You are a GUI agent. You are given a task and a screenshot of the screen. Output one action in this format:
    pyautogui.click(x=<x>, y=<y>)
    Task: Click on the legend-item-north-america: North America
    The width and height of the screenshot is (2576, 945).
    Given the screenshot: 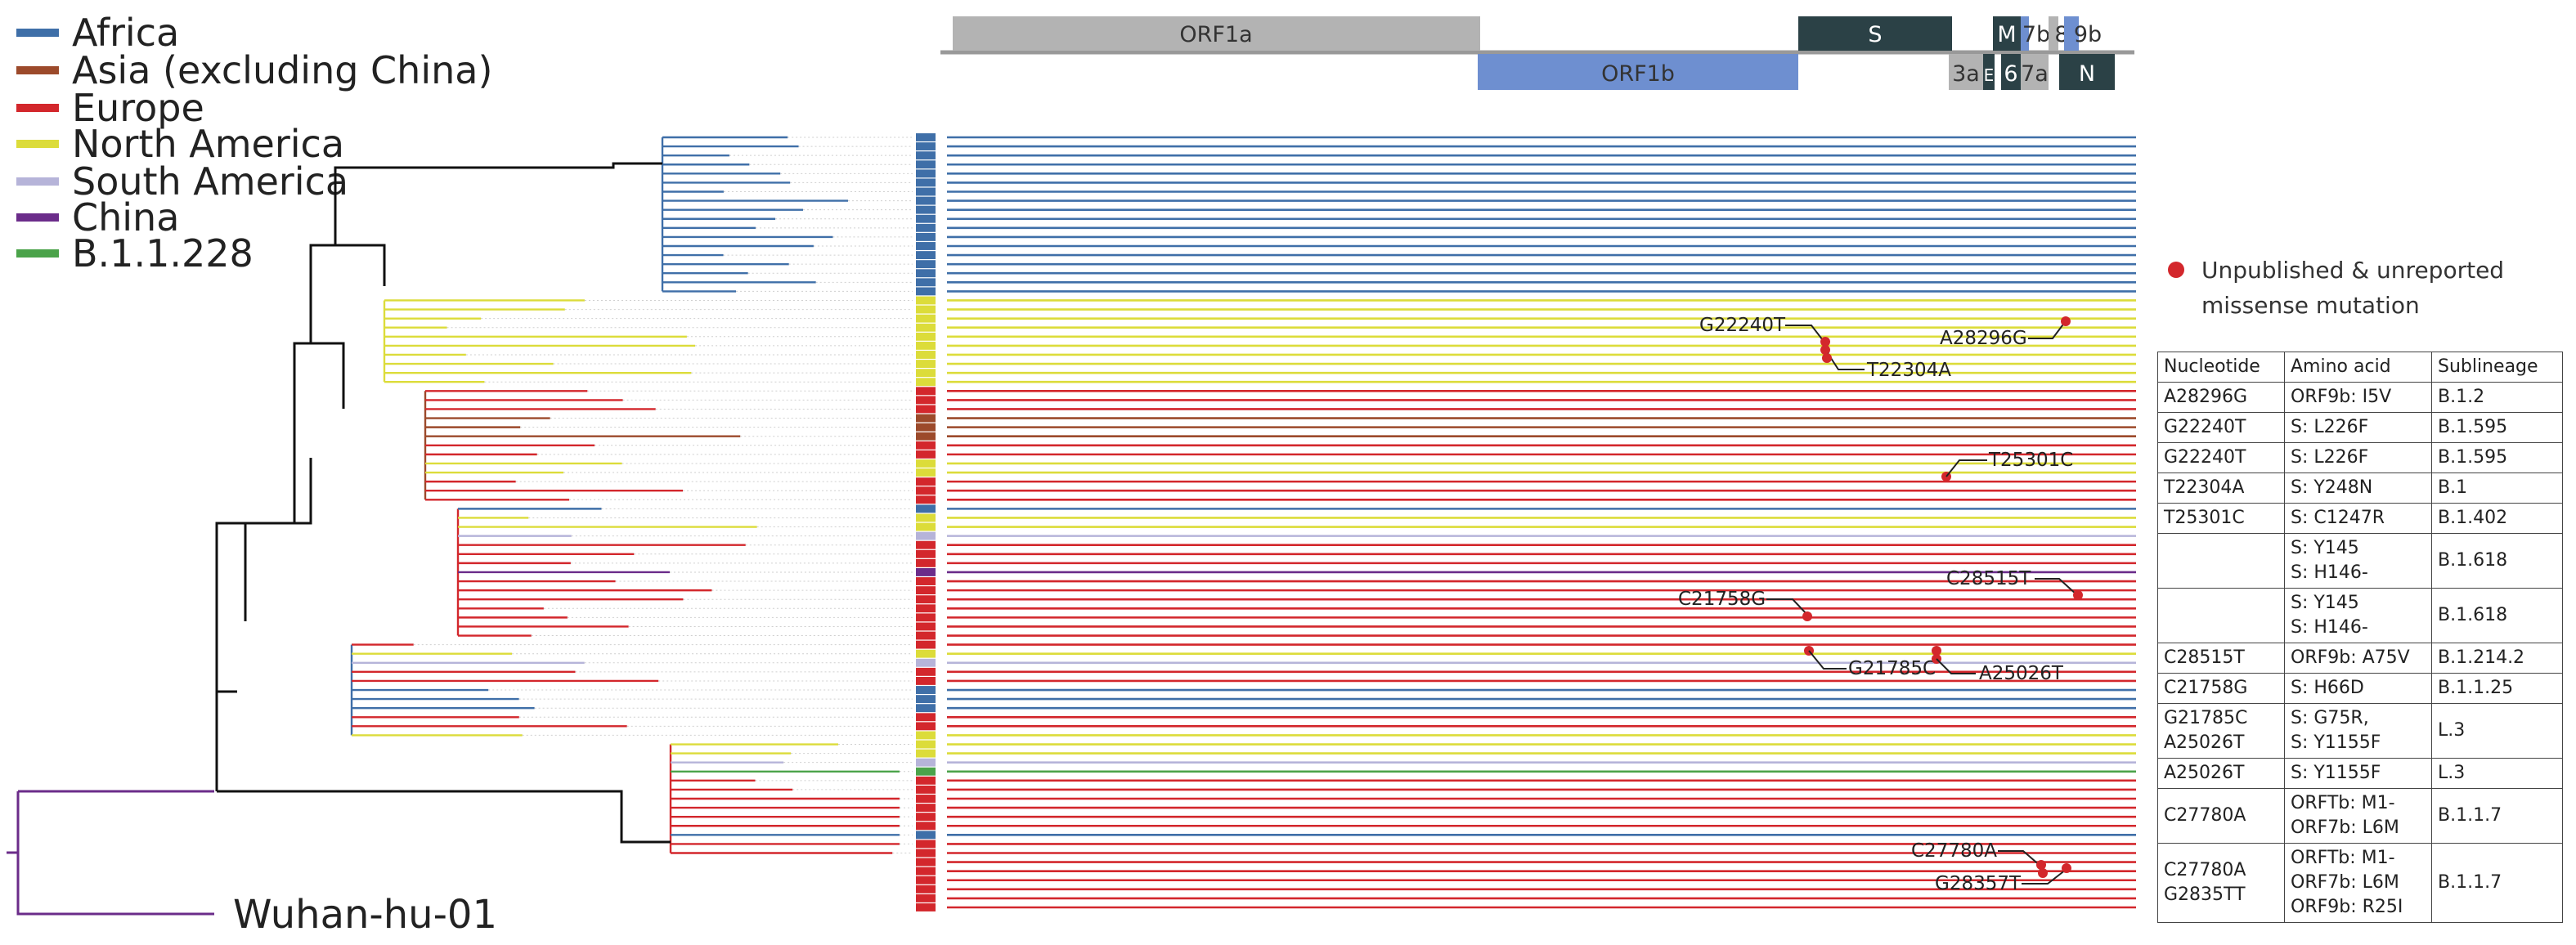 What is the action you would take?
    pyautogui.click(x=180, y=144)
    